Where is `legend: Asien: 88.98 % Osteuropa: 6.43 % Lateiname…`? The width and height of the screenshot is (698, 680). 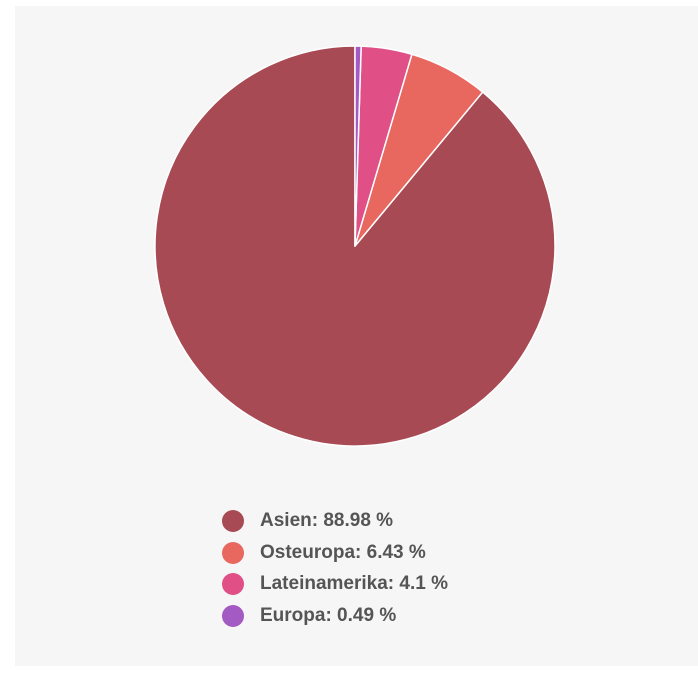 legend: Asien: 88.98 % Osteuropa: 6.43 % Lateiname… is located at coordinates (382, 569).